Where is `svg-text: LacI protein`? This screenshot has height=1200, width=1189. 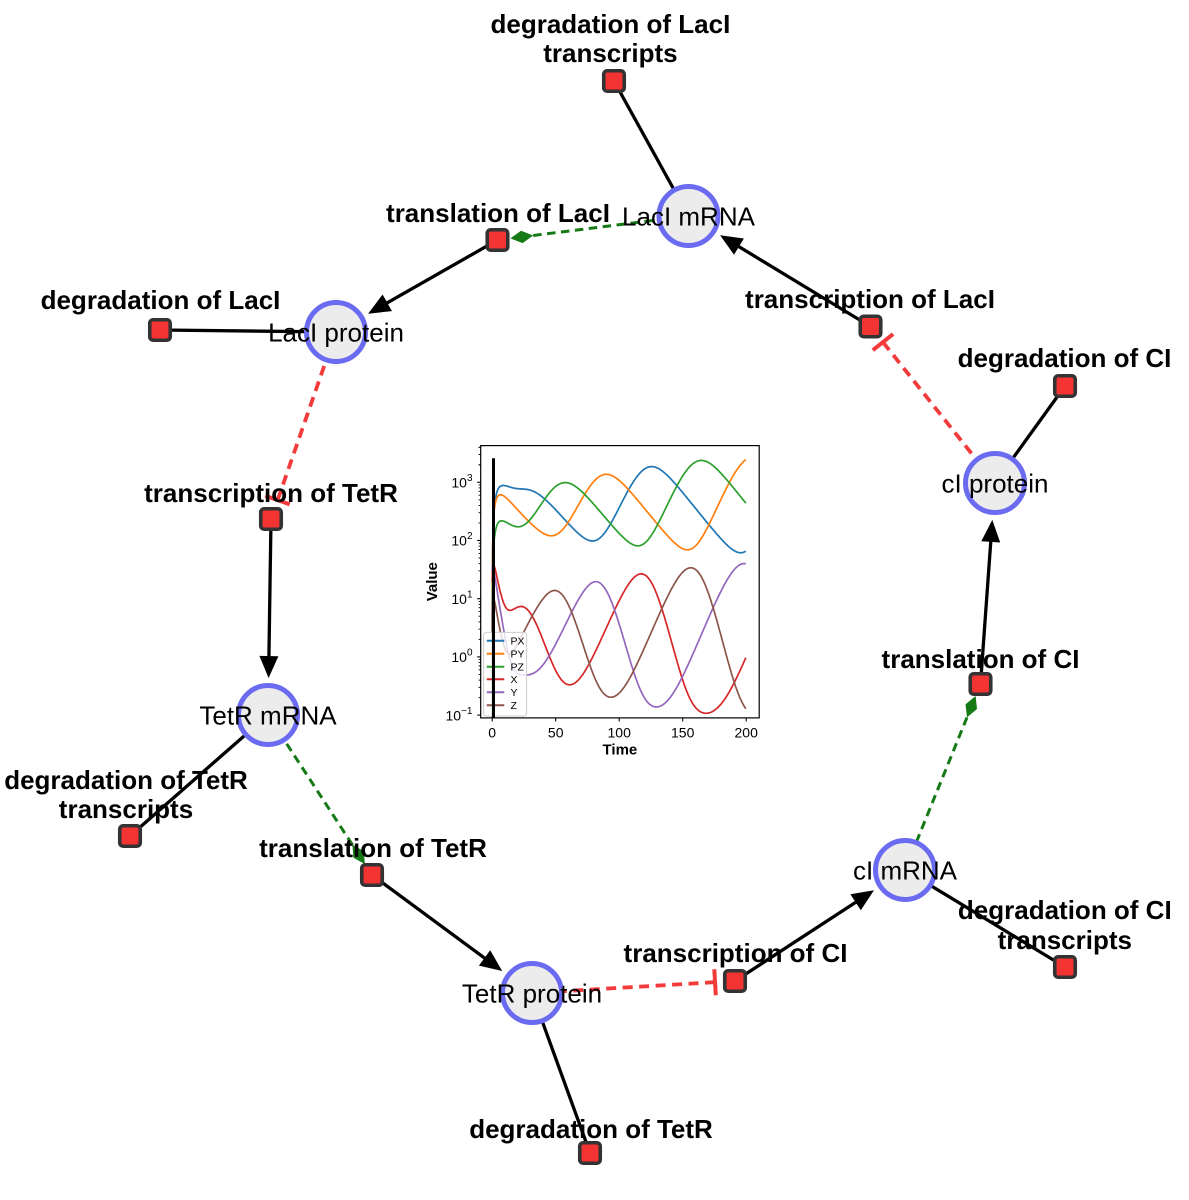
svg-text: LacI protein is located at coordinates (336, 332).